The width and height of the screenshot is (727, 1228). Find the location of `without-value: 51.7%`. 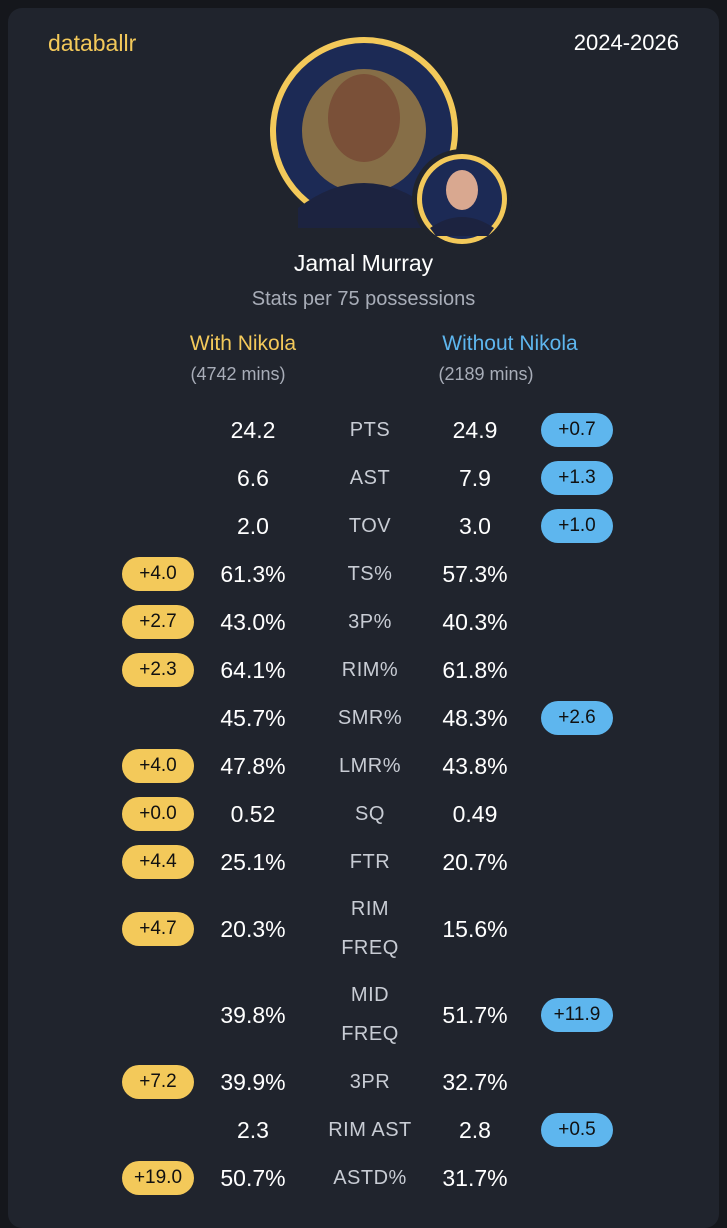

without-value: 51.7% is located at coordinates (475, 1014).